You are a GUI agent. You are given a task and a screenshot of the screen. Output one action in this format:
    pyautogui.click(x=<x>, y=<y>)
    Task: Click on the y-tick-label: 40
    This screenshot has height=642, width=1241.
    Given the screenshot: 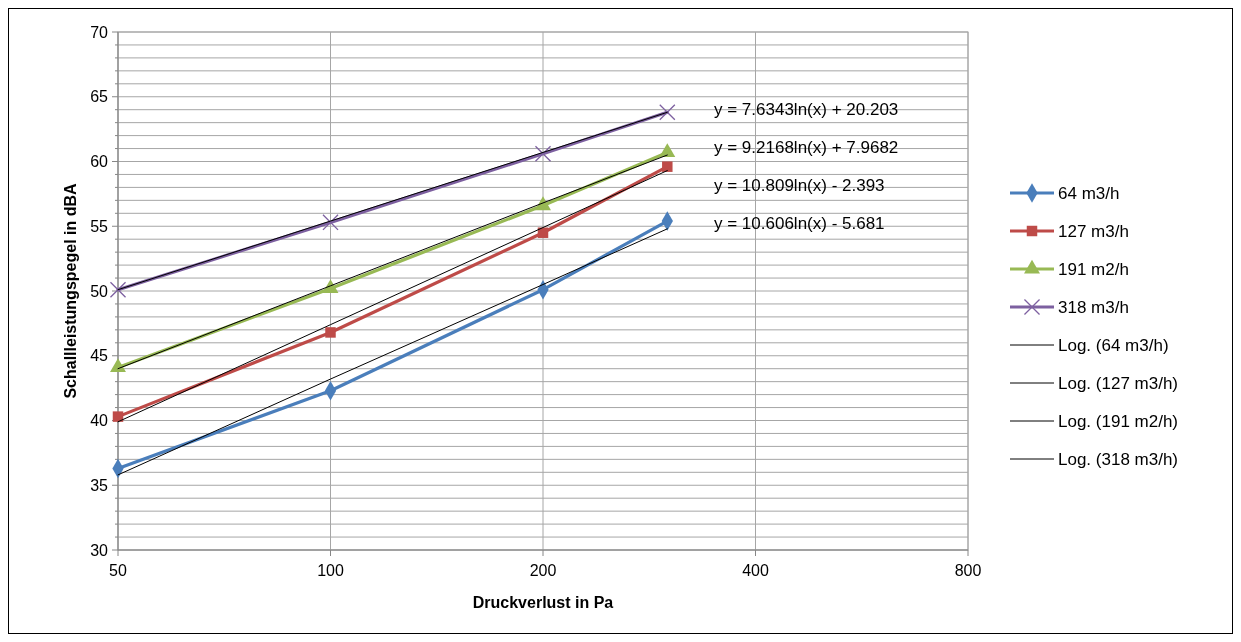 What is the action you would take?
    pyautogui.click(x=99, y=421)
    